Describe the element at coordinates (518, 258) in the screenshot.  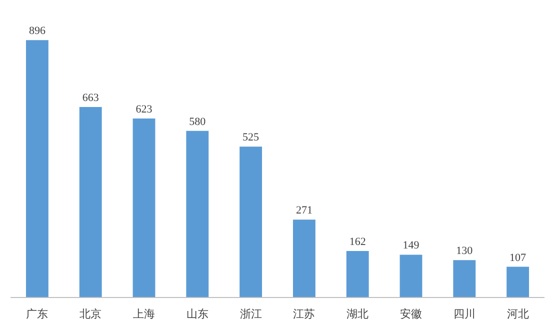
I see `data-label: 107` at that location.